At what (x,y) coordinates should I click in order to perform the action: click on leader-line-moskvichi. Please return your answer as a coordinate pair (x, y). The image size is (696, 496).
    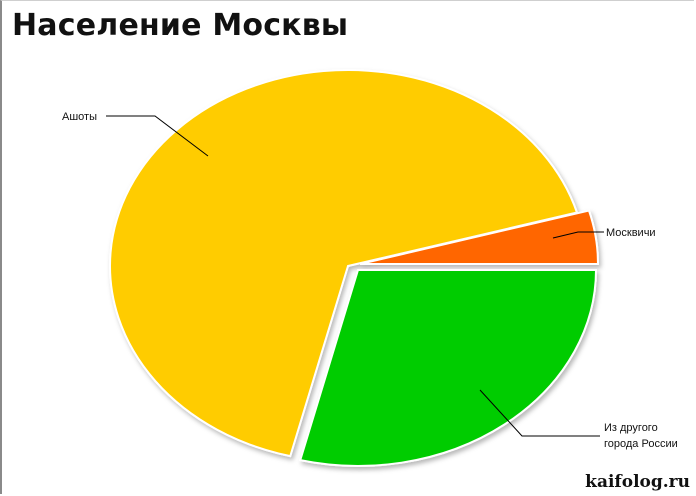
    Looking at the image, I should click on (578, 235).